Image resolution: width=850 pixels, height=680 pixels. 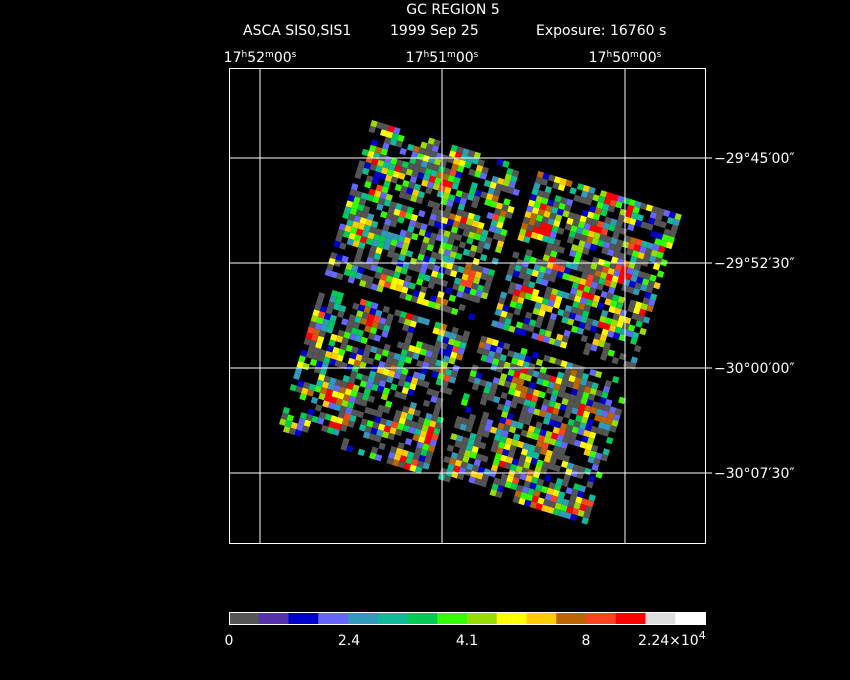 I want to click on colorbar-swatch, so click(x=511, y=618).